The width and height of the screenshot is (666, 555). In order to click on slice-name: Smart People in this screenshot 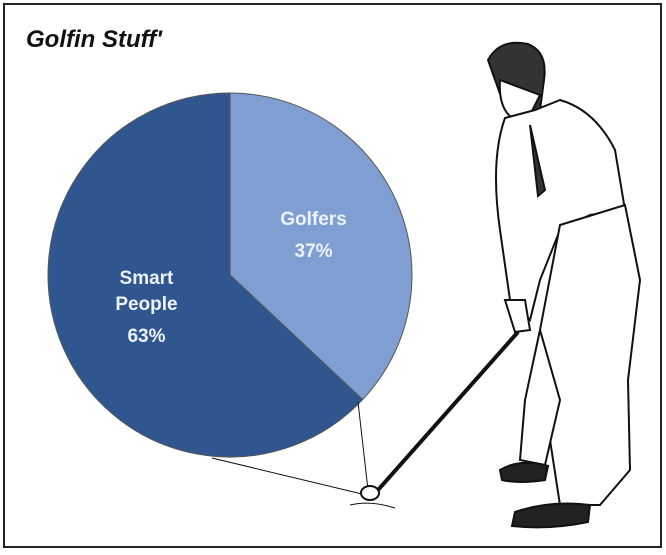, I will do `click(146, 292)`.